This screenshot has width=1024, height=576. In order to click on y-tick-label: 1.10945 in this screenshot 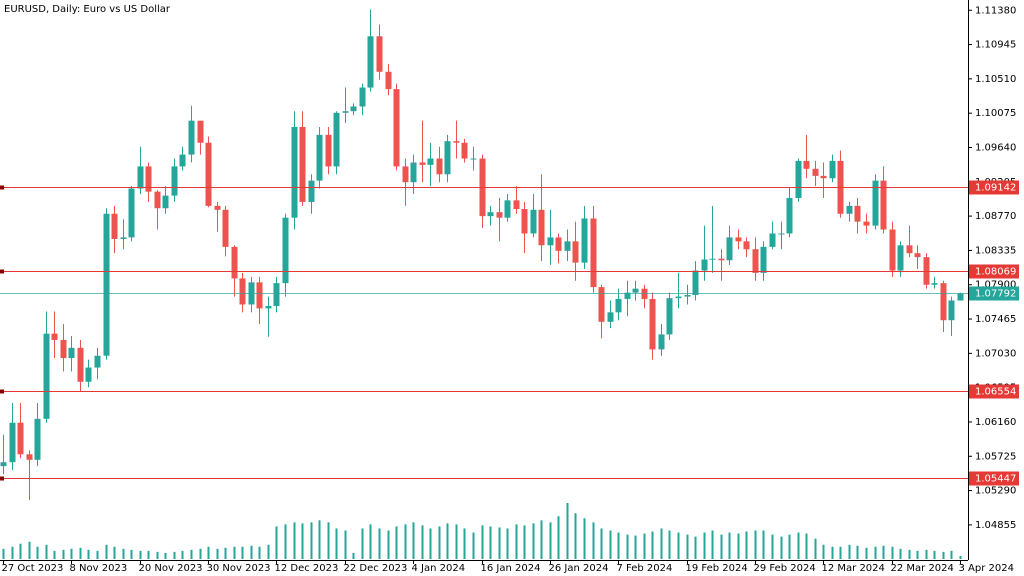, I will do `click(995, 45)`.